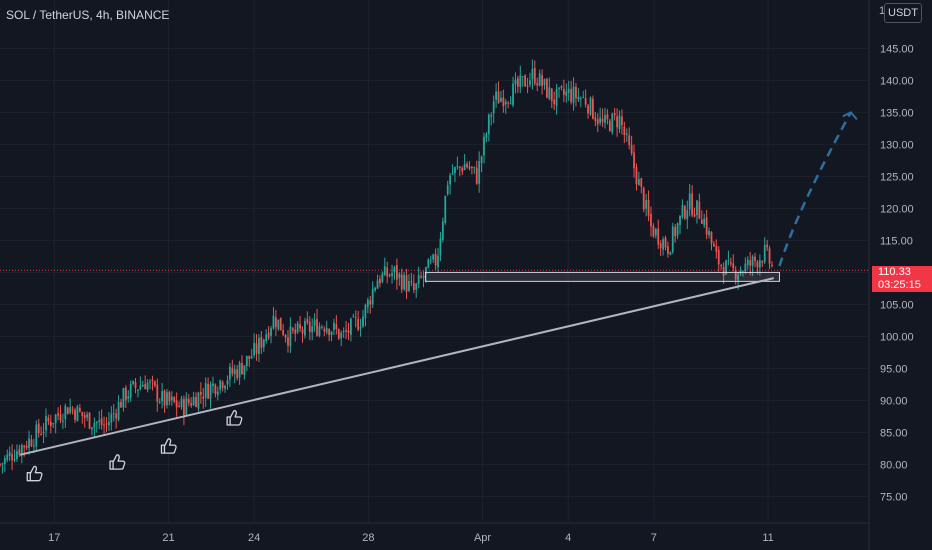  Describe the element at coordinates (602, 276) in the screenshot. I see `support-zone` at that location.